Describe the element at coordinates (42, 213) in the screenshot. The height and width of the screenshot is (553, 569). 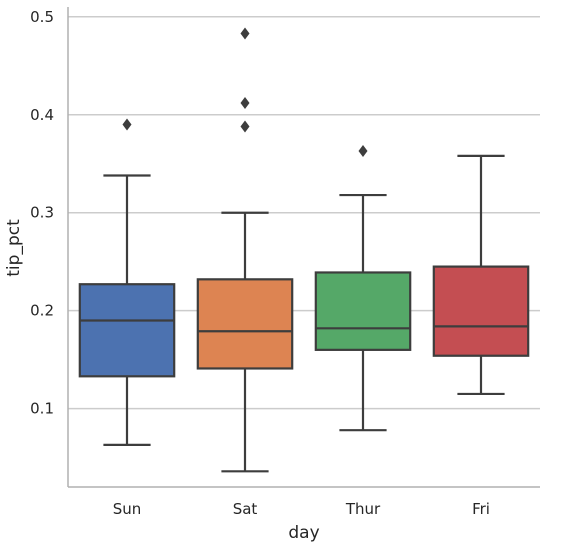
I see `y-tick-label: 0.3` at that location.